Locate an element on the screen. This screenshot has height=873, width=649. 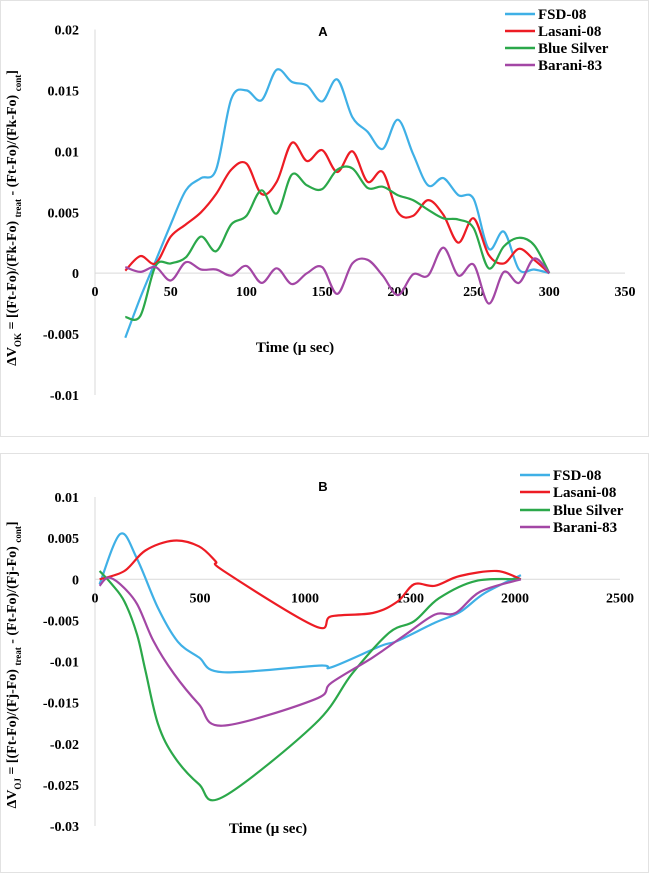
y-axis-label-part: = [(Ft-Fo)/(Fj-Fo) is located at coordinates (12, 722).